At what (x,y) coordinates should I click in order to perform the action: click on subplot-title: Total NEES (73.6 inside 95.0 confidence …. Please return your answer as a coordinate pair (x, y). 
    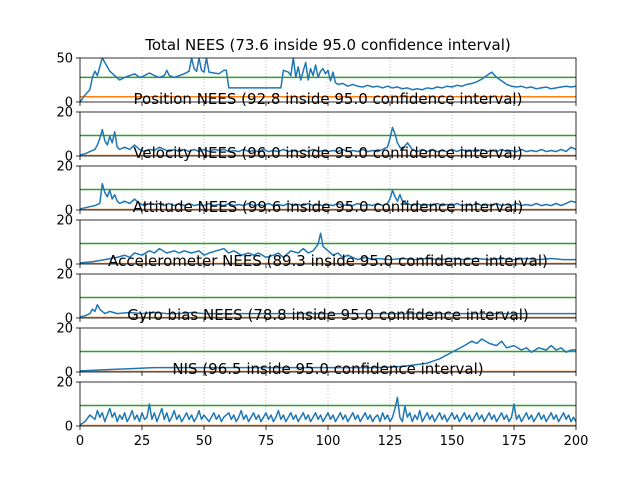
    Looking at the image, I should click on (327, 45).